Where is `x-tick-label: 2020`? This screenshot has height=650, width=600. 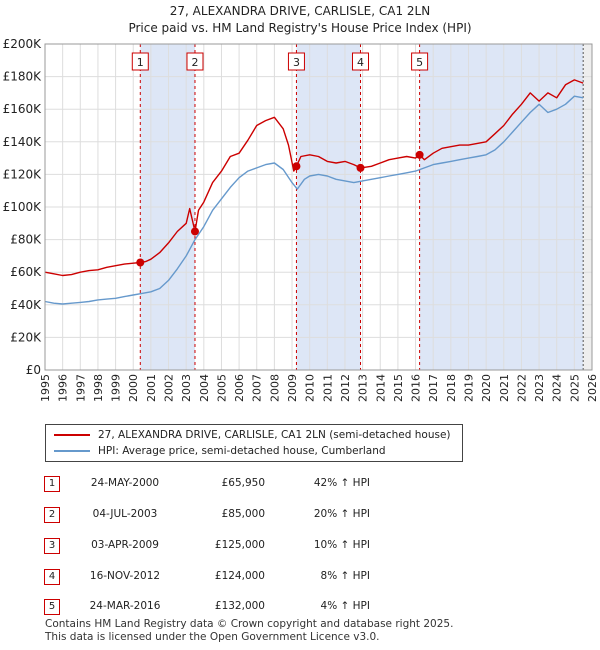
x-tick-label: 2020 is located at coordinates (486, 388).